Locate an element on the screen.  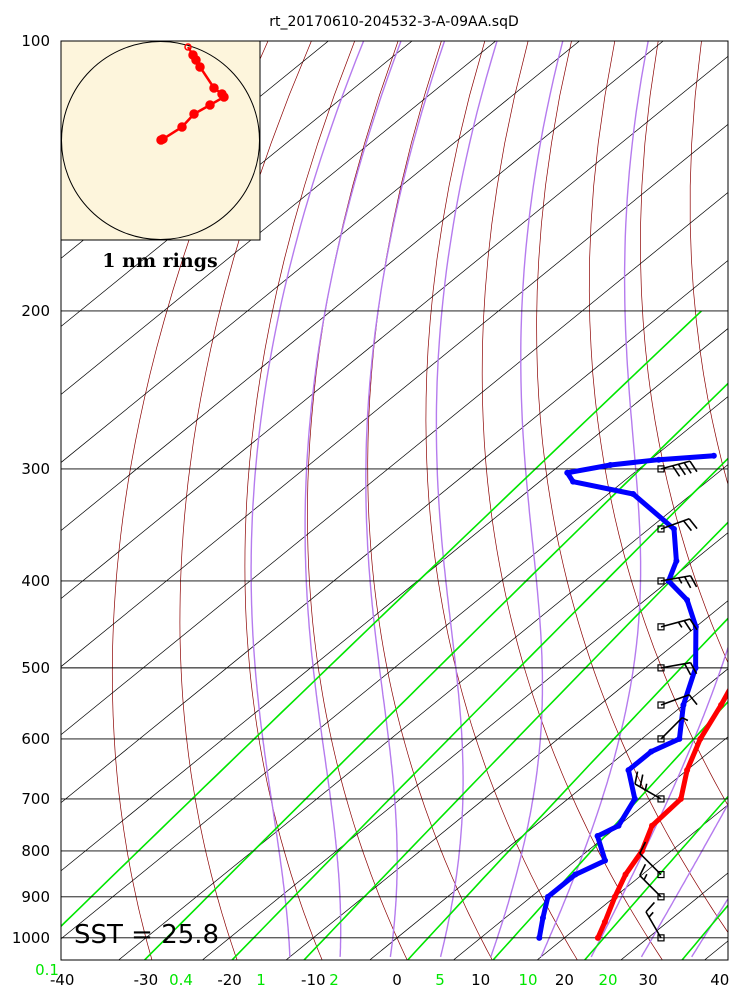
hodograph-inset: 1 nm rings is located at coordinates (160, 156).